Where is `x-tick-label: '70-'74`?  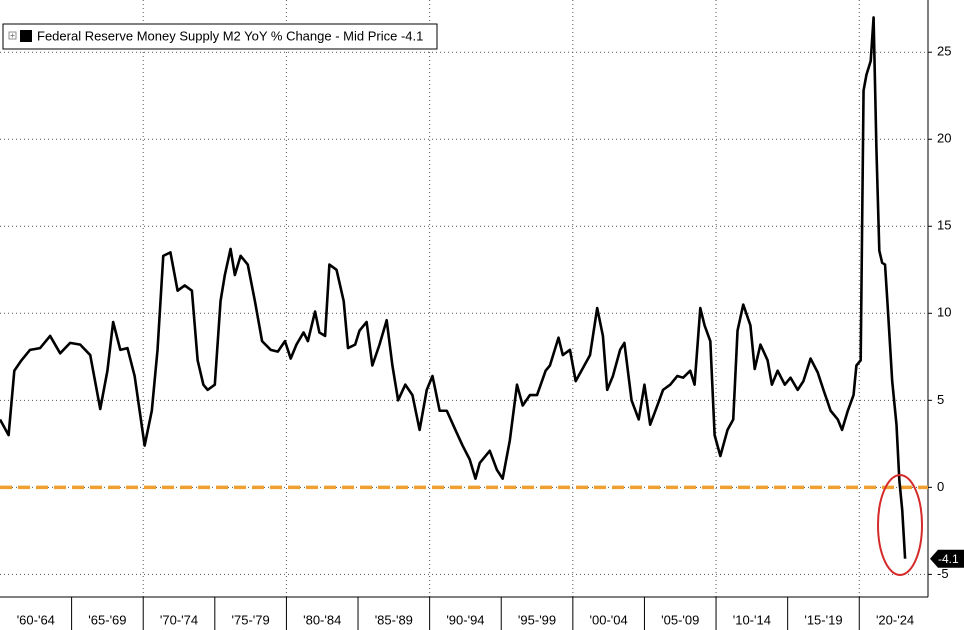 x-tick-label: '70-'74 is located at coordinates (179, 619).